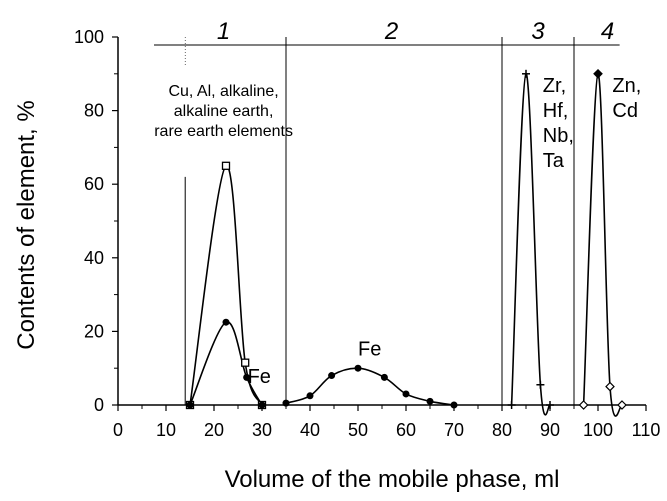 Image resolution: width=667 pixels, height=501 pixels. Describe the element at coordinates (646, 430) in the screenshot. I see `x-tick-label: 110` at that location.